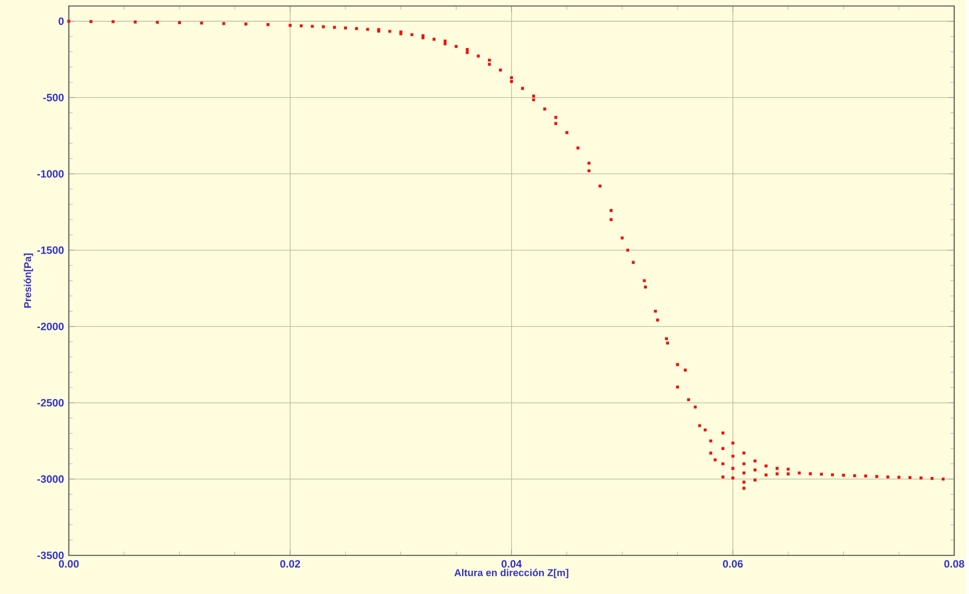  Describe the element at coordinates (53, 98) in the screenshot. I see `y-tick-label: -500` at that location.